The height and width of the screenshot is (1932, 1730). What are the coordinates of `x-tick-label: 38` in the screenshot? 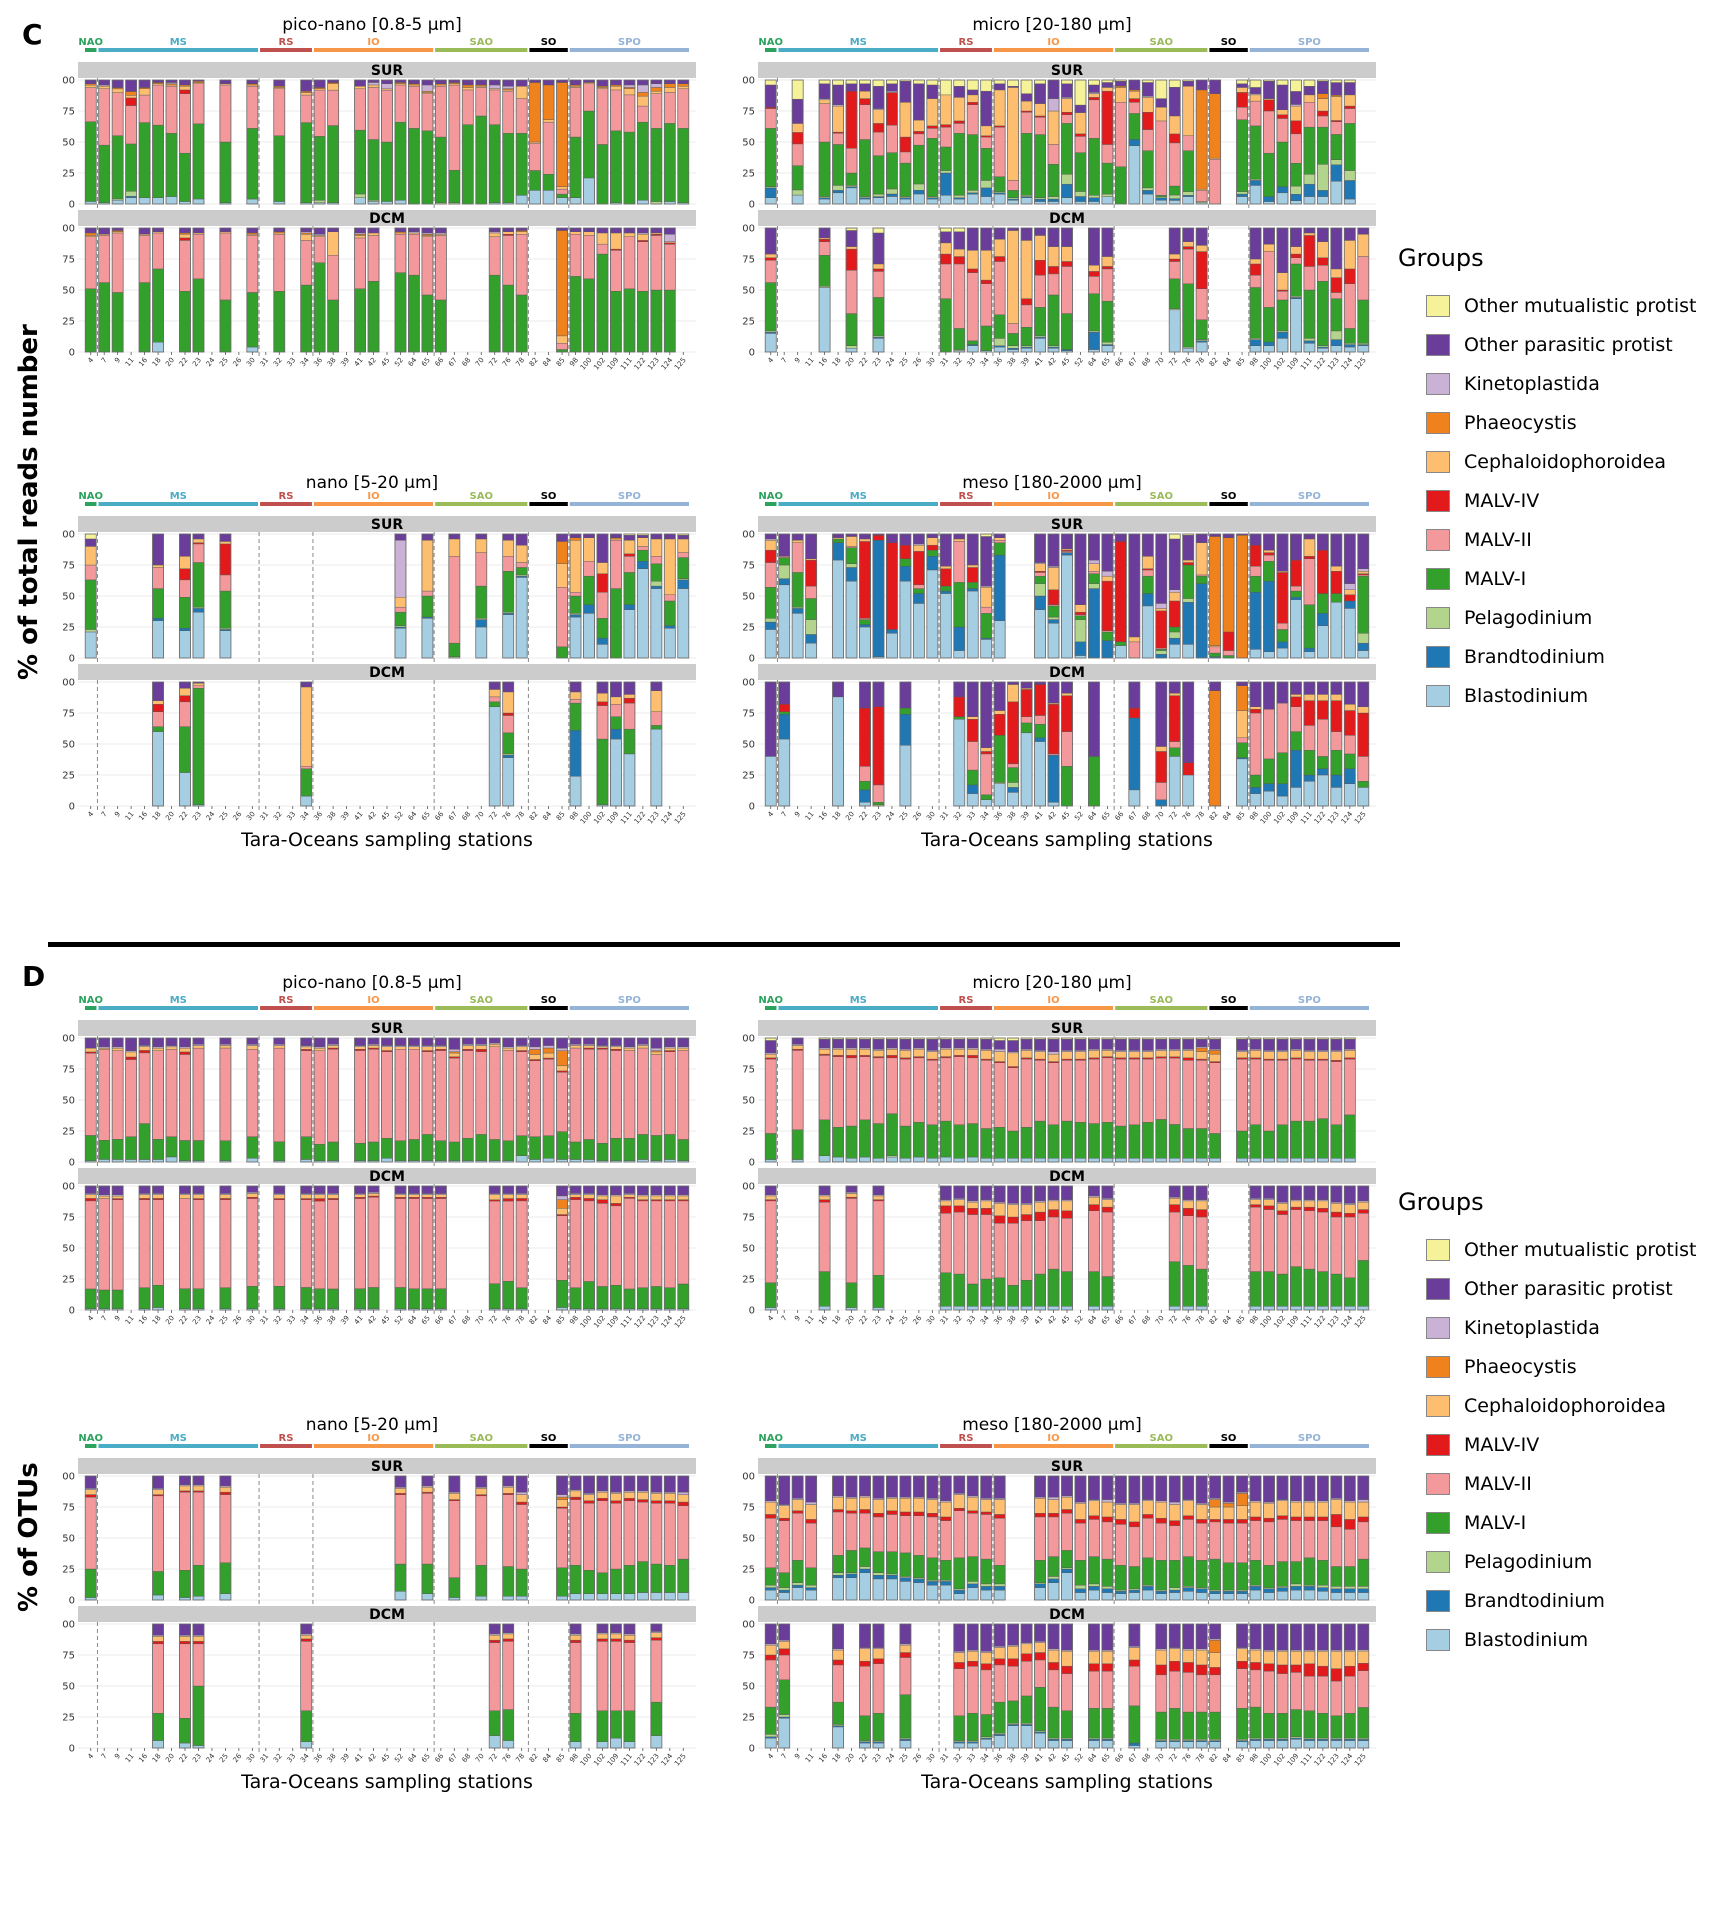 It's located at (1012, 362).